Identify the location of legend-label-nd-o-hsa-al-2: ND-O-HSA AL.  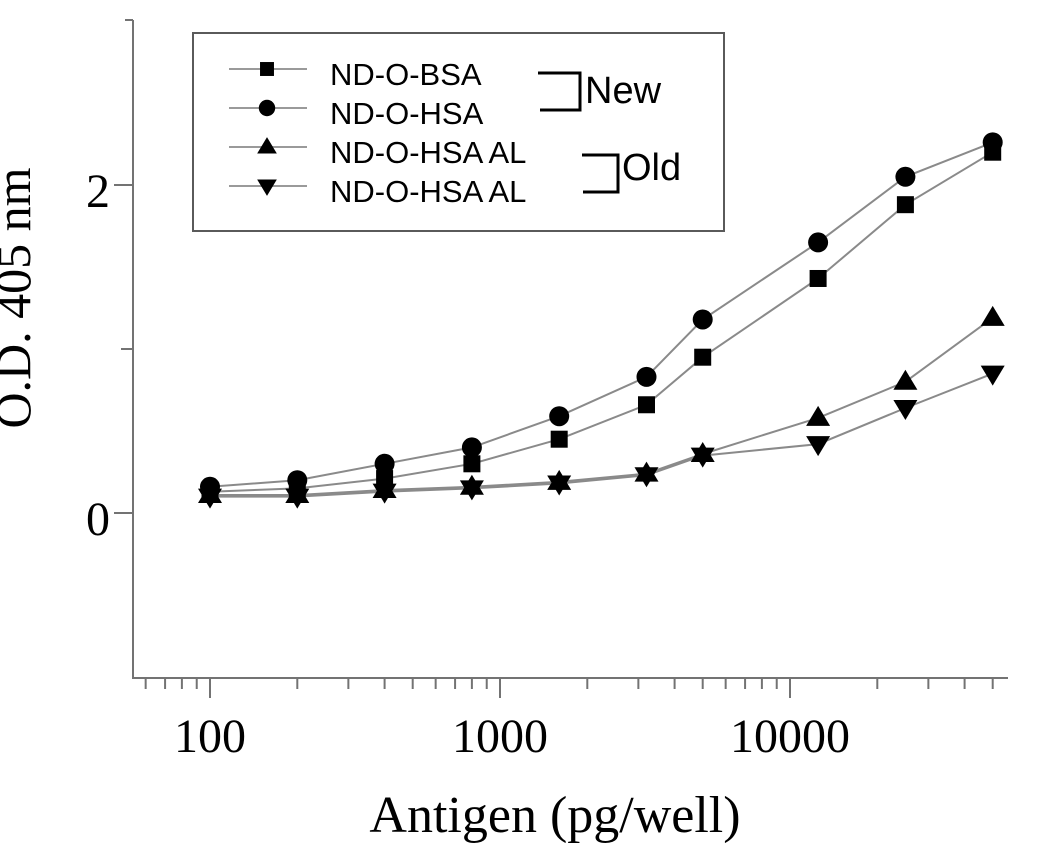
(428, 191).